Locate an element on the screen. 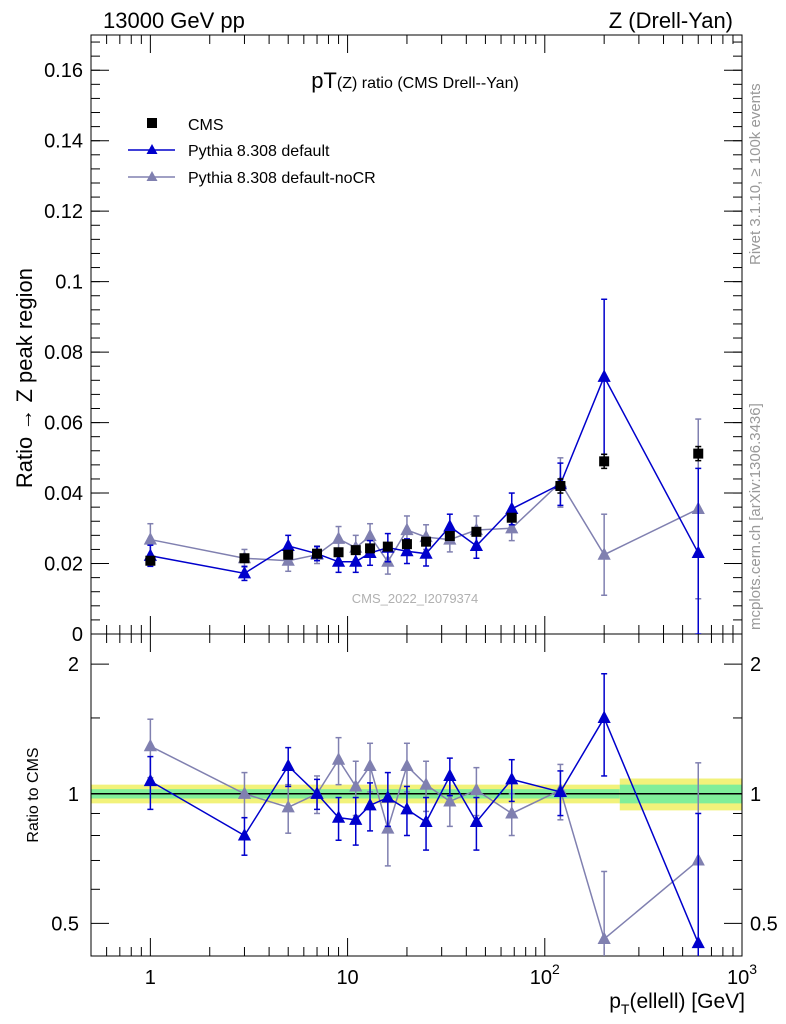 The width and height of the screenshot is (786, 1024). header-right: Z (Drell-Yan) is located at coordinates (671, 20).